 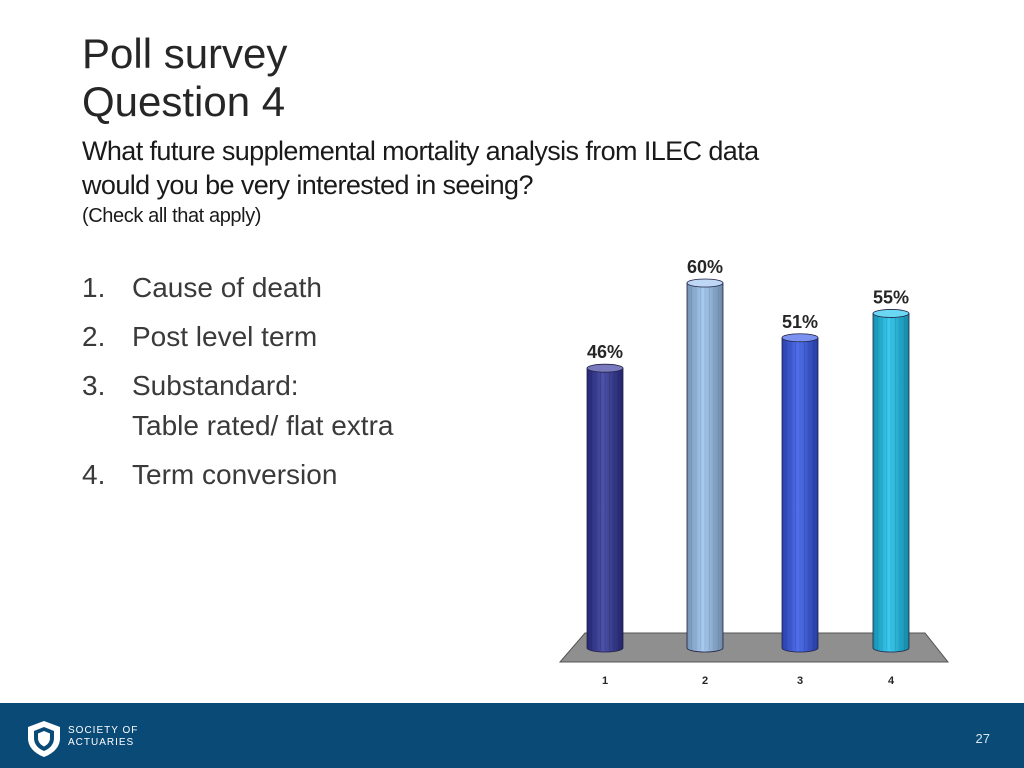 What do you see at coordinates (94, 336) in the screenshot?
I see `option-number: 2.` at bounding box center [94, 336].